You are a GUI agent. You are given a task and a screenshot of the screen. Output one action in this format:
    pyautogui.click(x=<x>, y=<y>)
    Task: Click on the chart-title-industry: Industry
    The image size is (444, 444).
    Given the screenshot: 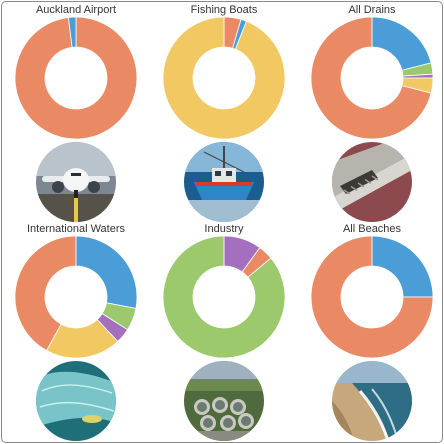 What is the action you would take?
    pyautogui.click(x=224, y=229)
    